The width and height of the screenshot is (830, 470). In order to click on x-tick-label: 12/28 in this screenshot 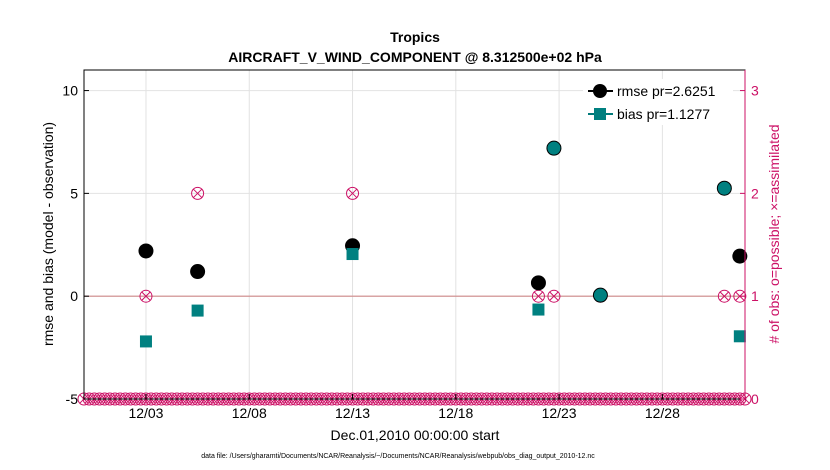, I will do `click(662, 413)`.